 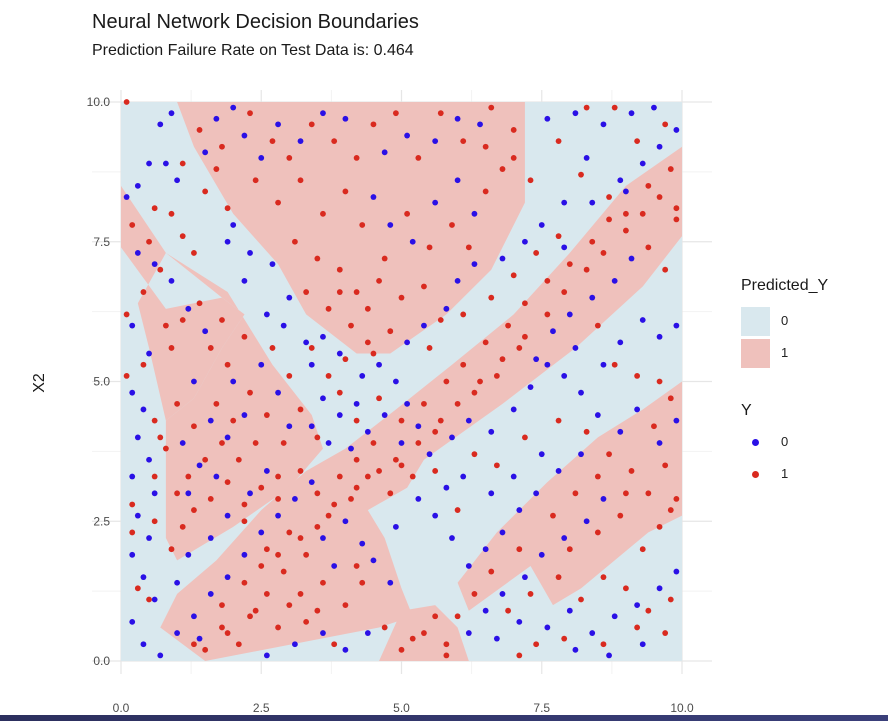 What do you see at coordinates (401, 708) in the screenshot?
I see `x-tick-label-2: 5.0` at bounding box center [401, 708].